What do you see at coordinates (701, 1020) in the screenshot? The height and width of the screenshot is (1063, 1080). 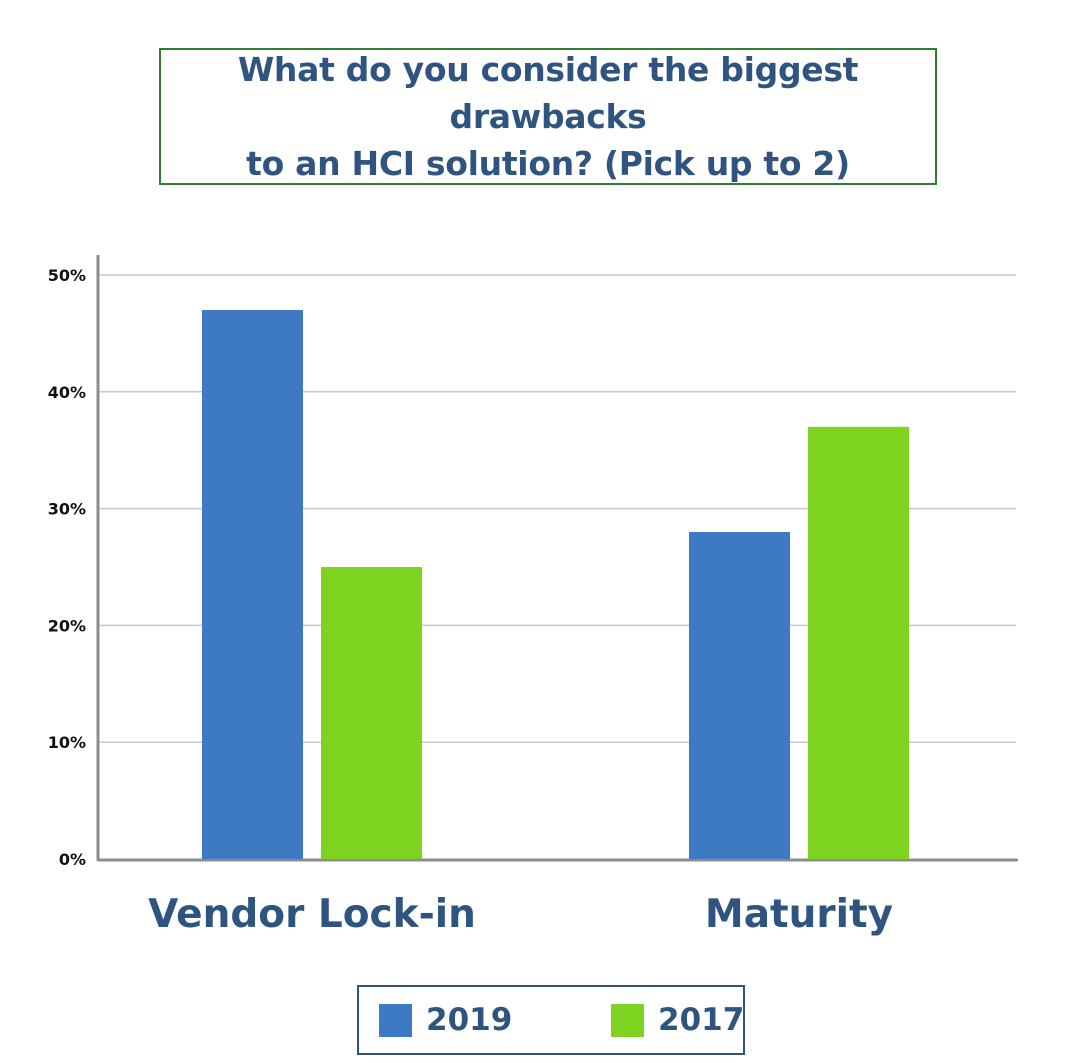 I see `legend-label-2017: 2017` at bounding box center [701, 1020].